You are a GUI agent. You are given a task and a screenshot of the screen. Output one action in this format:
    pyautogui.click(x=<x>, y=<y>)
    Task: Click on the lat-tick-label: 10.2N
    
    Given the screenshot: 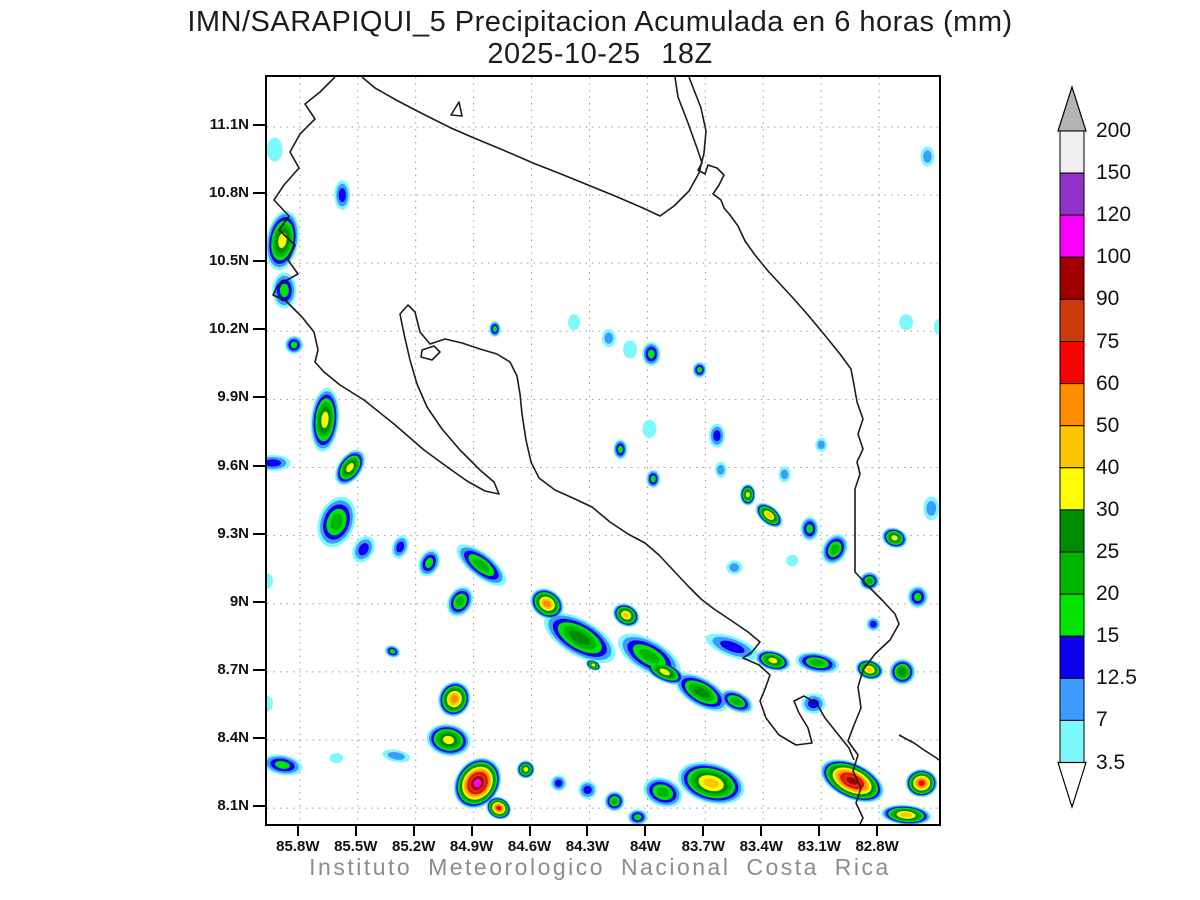 What is the action you would take?
    pyautogui.click(x=228, y=329)
    